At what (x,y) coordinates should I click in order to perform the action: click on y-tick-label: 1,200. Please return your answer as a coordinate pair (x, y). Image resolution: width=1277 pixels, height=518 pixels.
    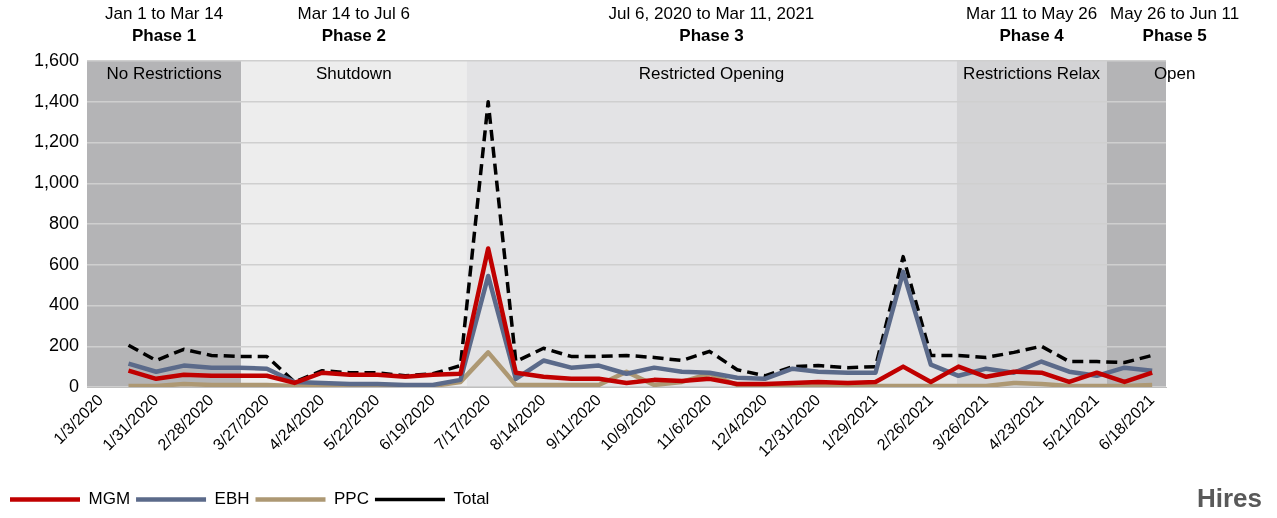
    Looking at the image, I should click on (56, 141).